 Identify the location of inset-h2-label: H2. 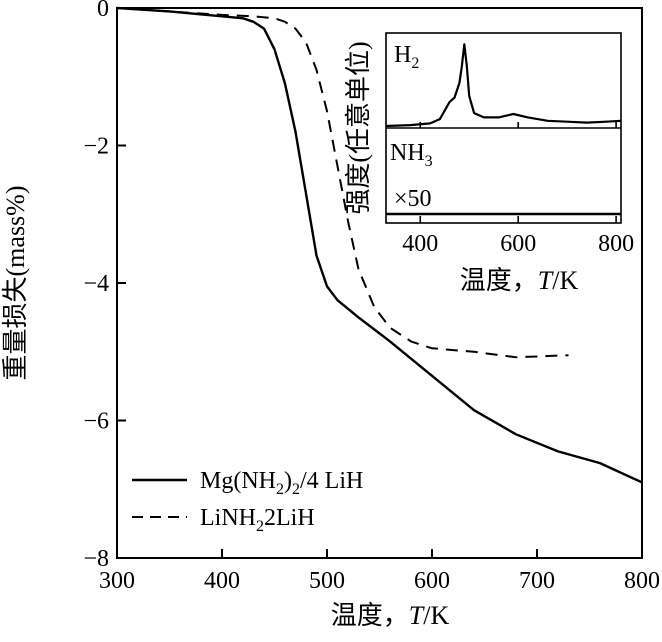
(406, 57).